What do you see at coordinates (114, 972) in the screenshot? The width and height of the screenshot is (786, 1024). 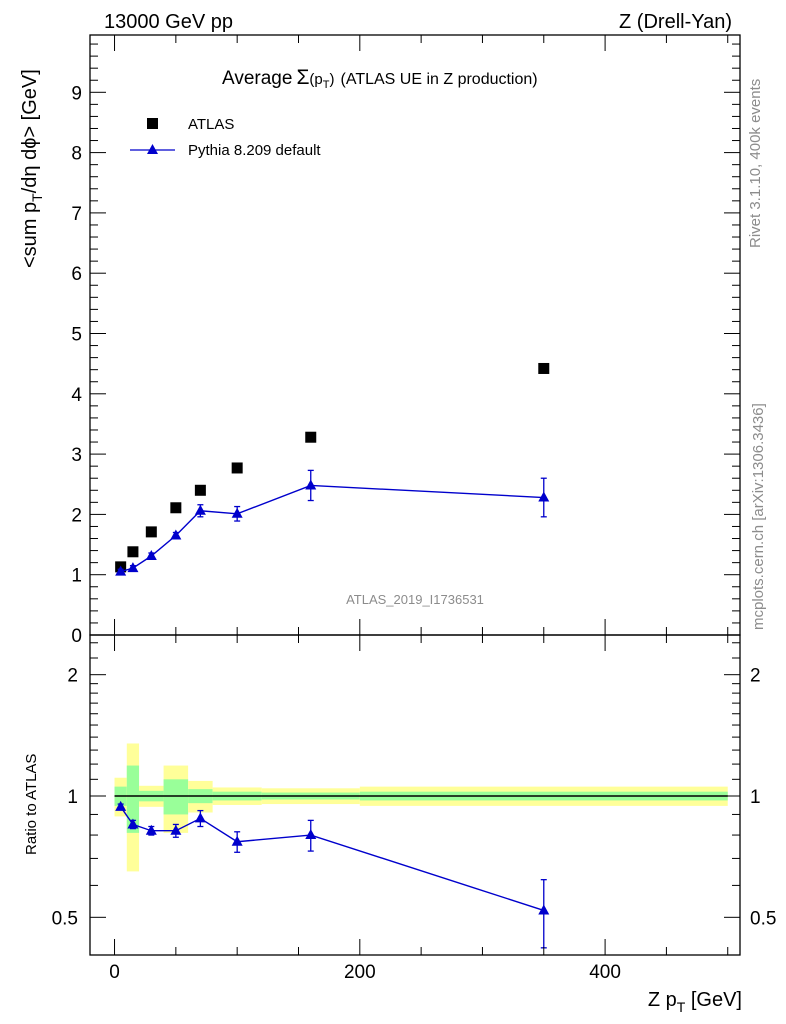 I see `x-tick-label: 0` at bounding box center [114, 972].